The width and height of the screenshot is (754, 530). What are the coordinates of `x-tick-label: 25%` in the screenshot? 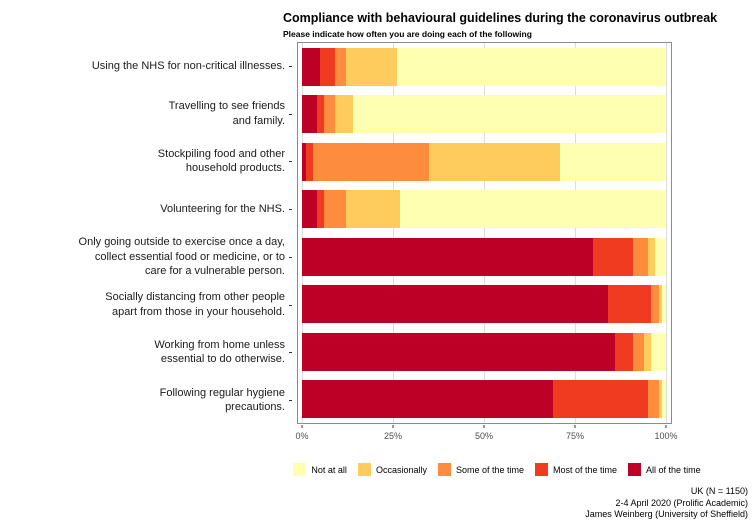 It's located at (393, 436).